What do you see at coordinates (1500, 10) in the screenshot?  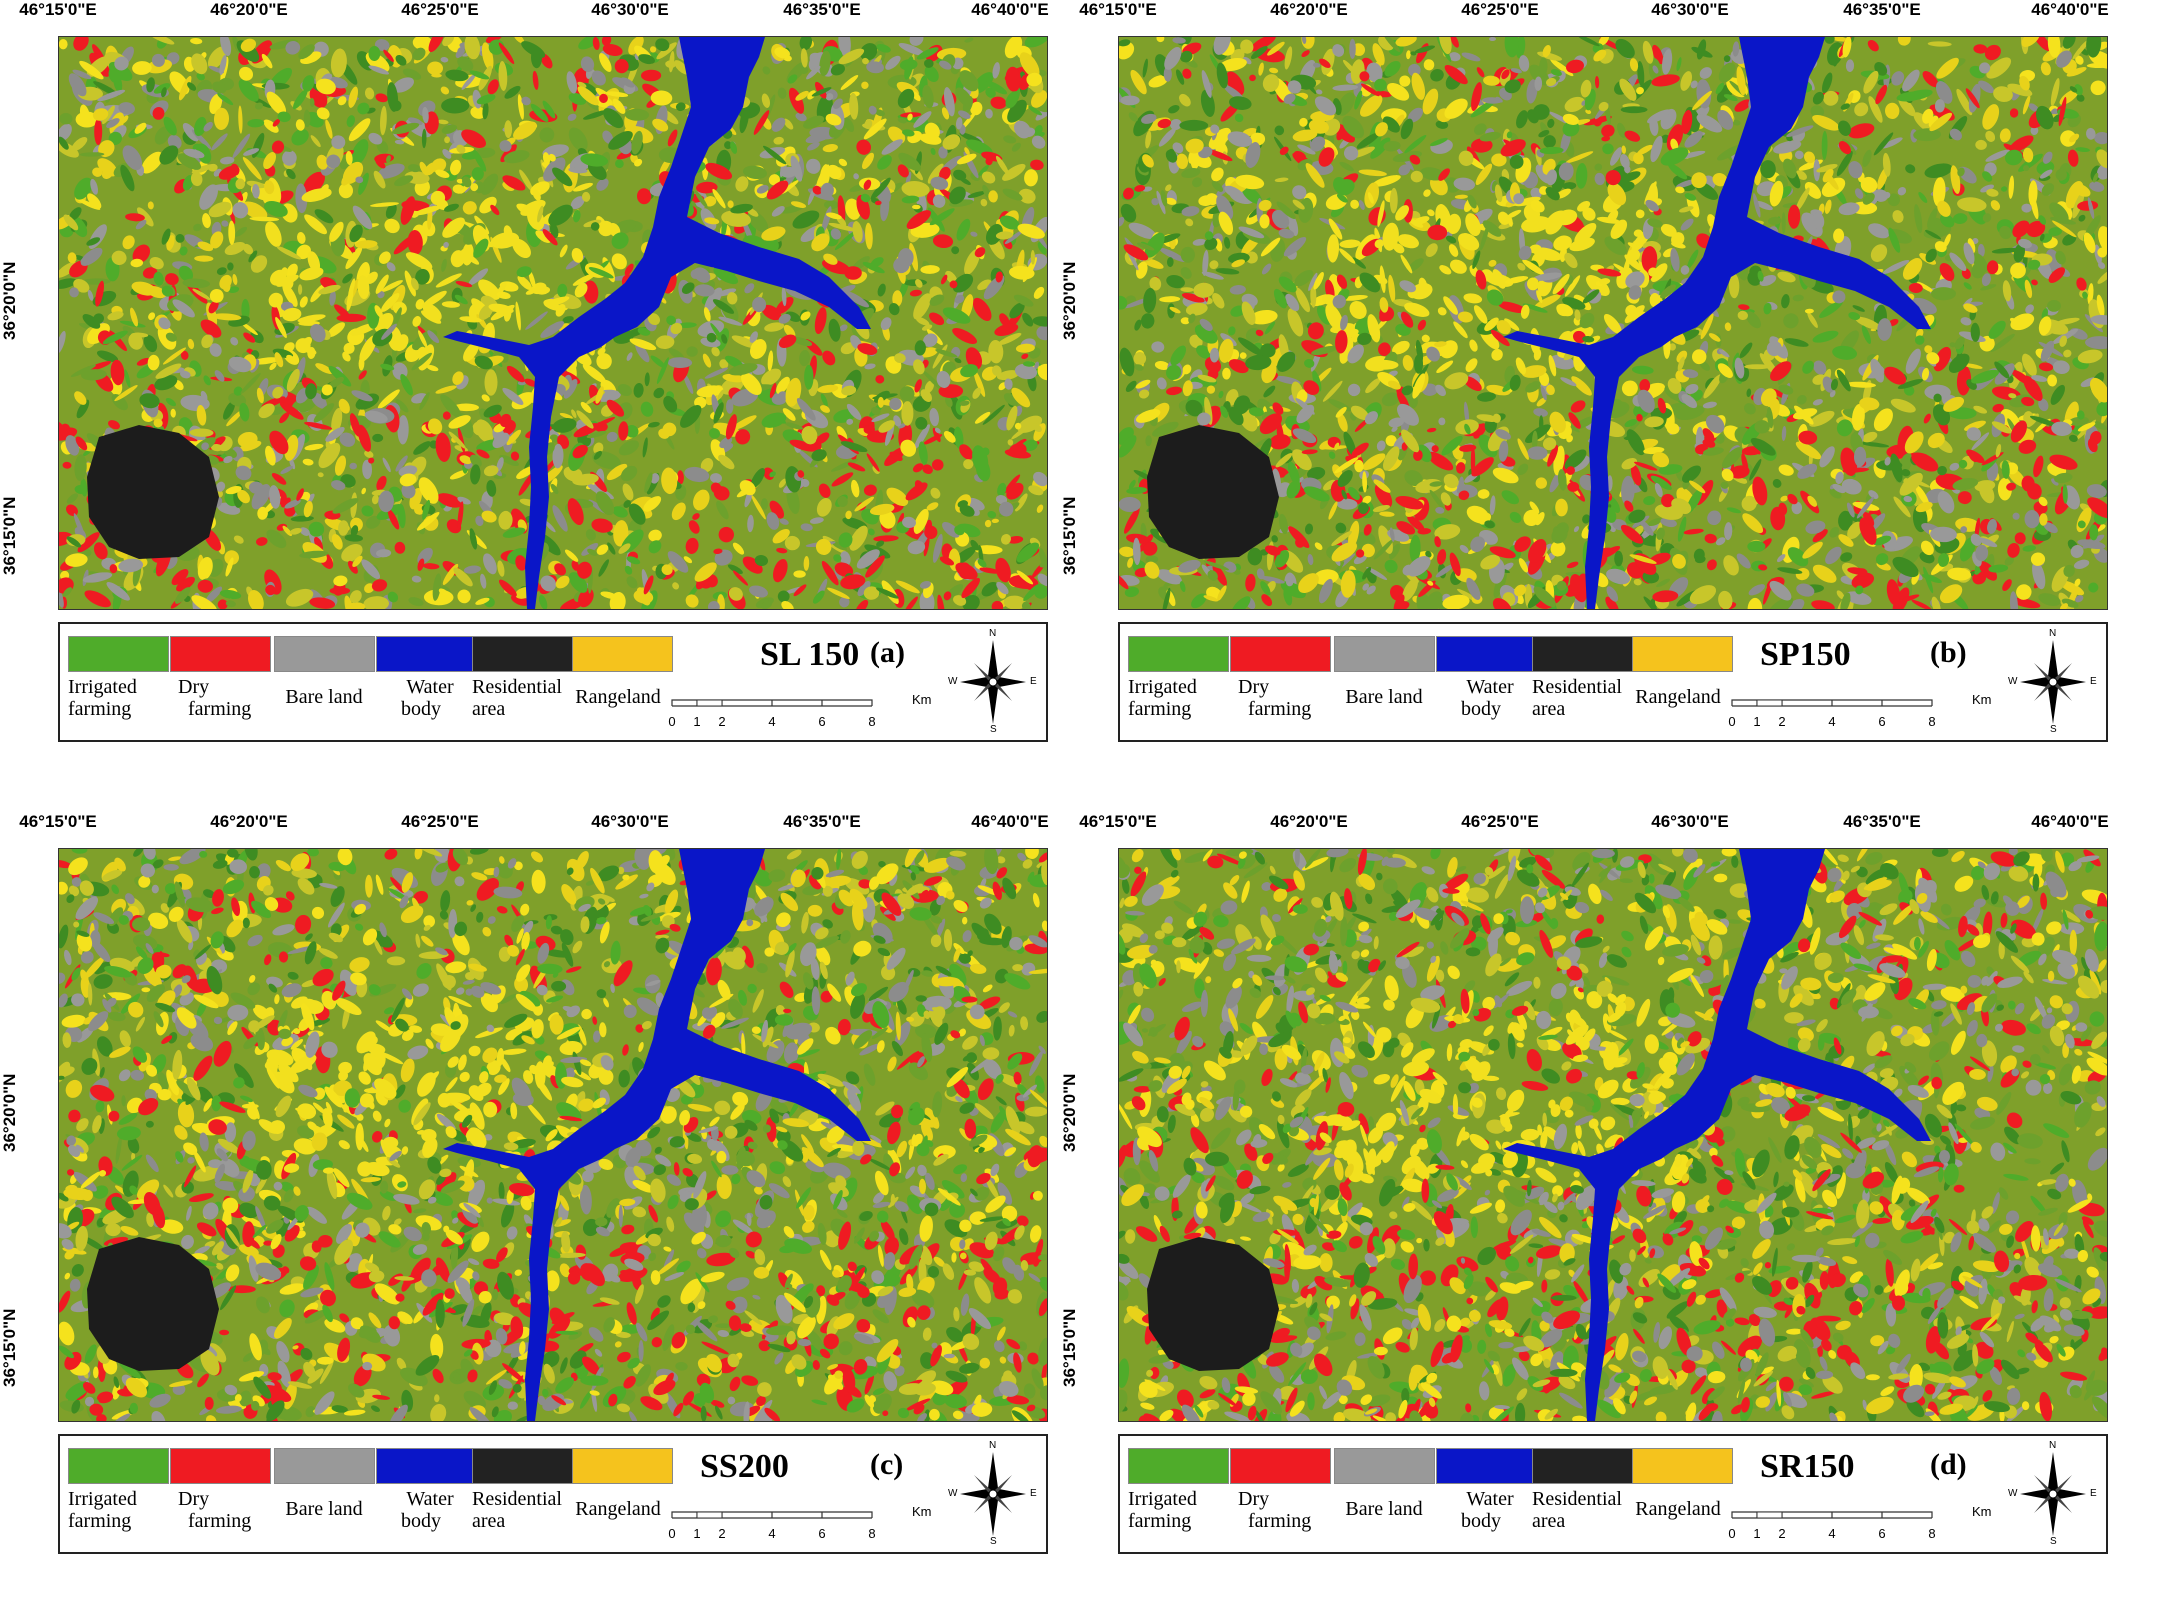 I see `longitude-label: 46°25'0"E` at bounding box center [1500, 10].